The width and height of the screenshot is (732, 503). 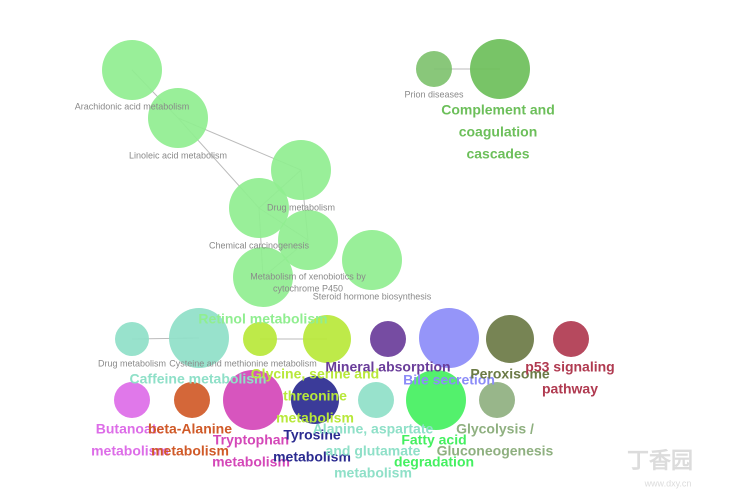 What do you see at coordinates (498, 132) in the screenshot?
I see `node-label: coagulation` at bounding box center [498, 132].